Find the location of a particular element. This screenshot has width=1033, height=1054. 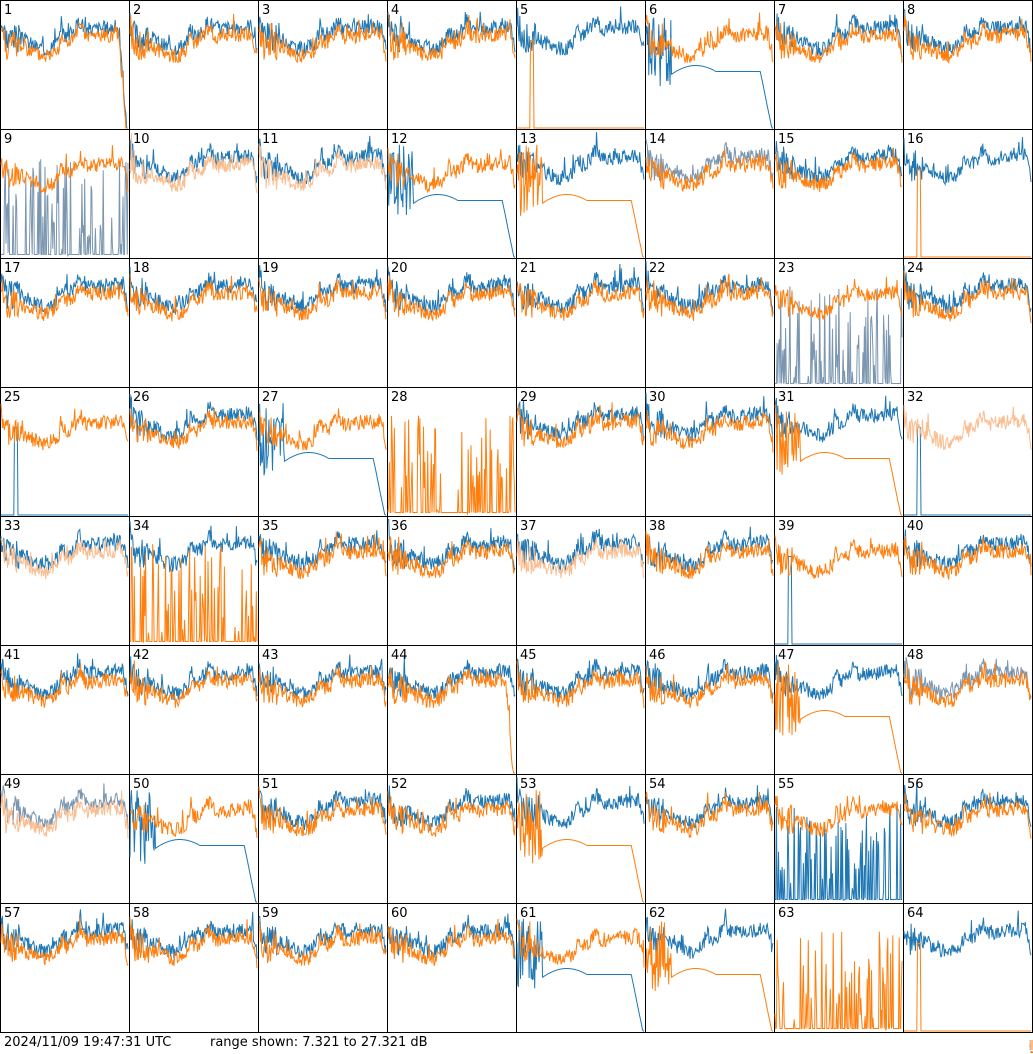

panel-label: 24 is located at coordinates (915, 268).